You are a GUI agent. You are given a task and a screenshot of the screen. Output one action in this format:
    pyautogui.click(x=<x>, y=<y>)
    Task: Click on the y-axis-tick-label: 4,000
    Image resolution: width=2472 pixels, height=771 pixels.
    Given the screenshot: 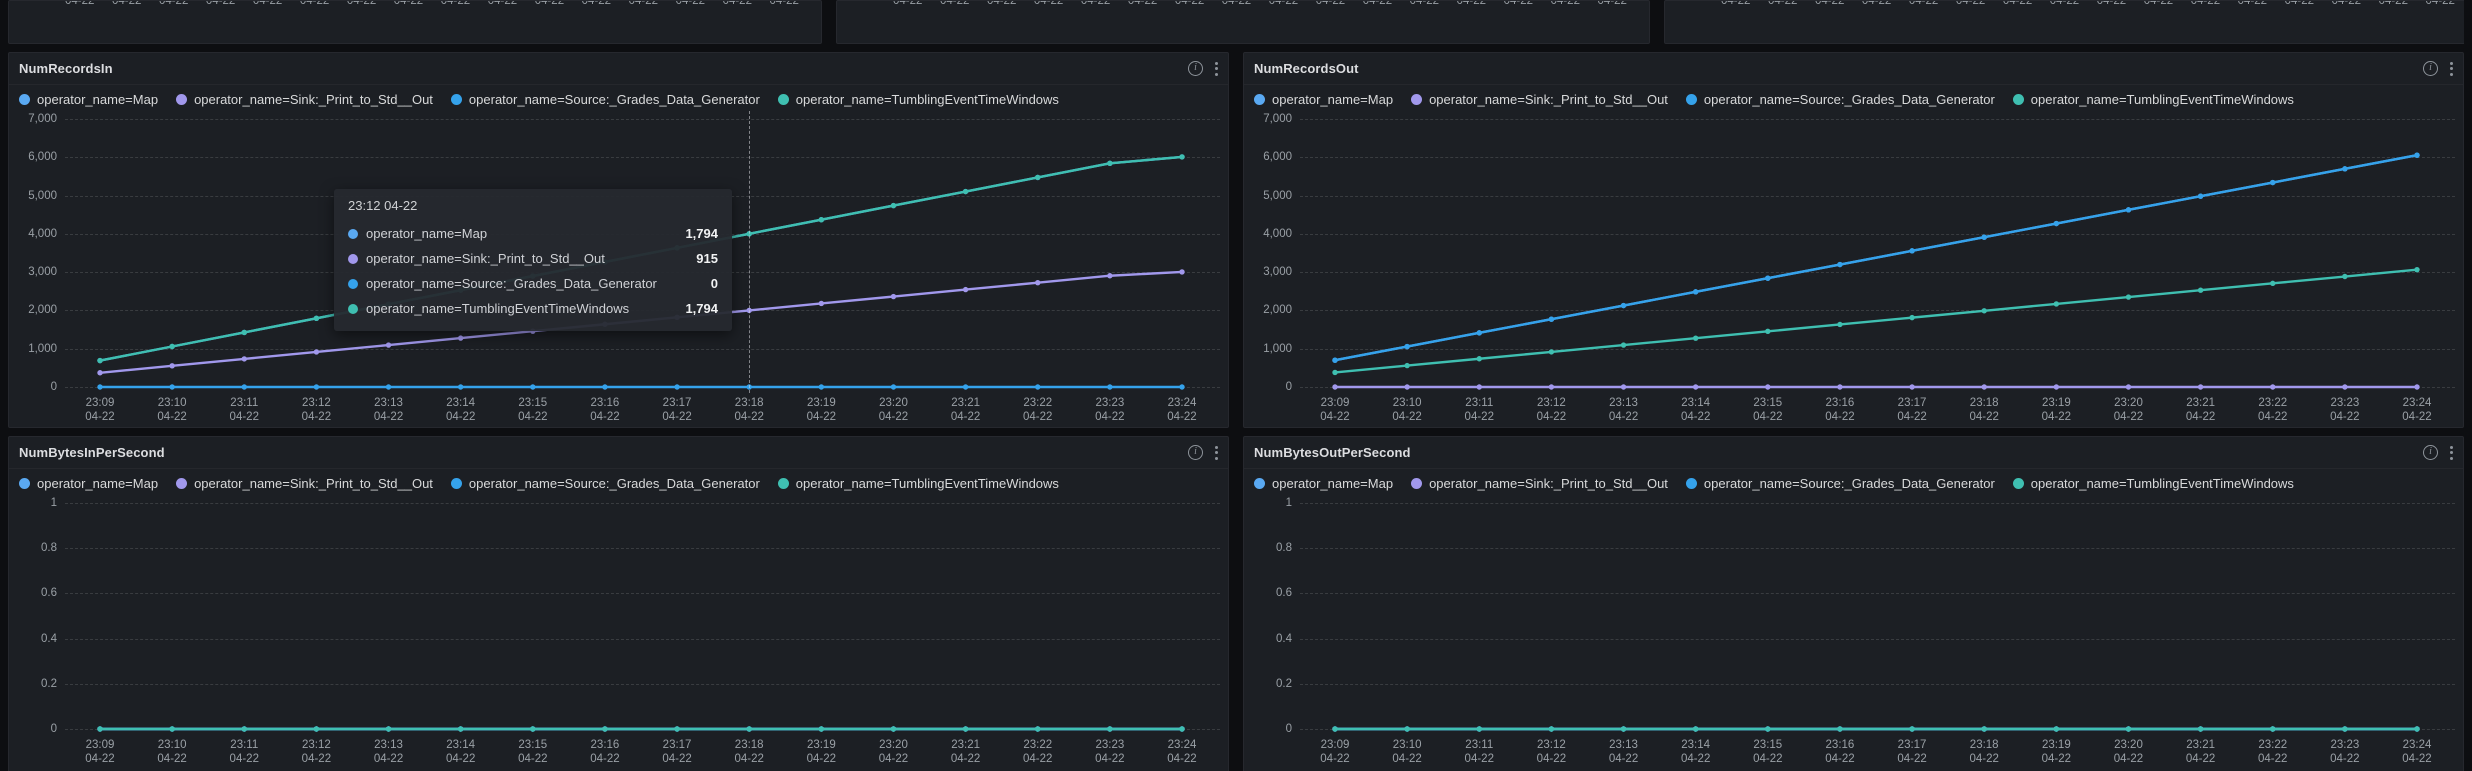 What is the action you would take?
    pyautogui.click(x=42, y=233)
    